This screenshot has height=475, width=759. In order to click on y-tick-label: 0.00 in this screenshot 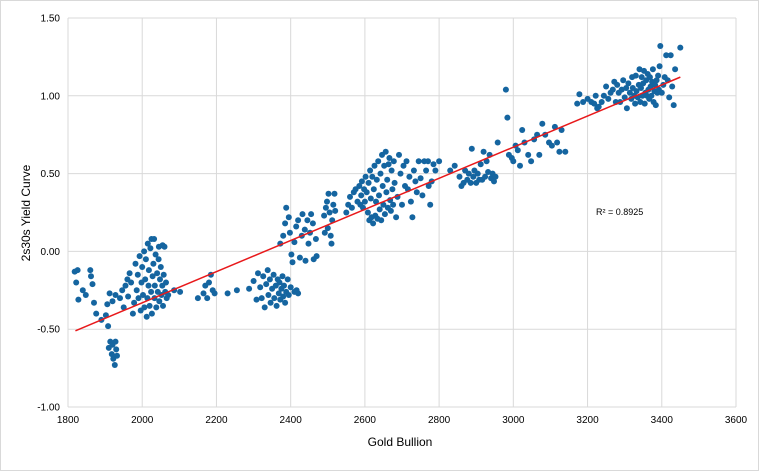, I will do `click(51, 252)`.